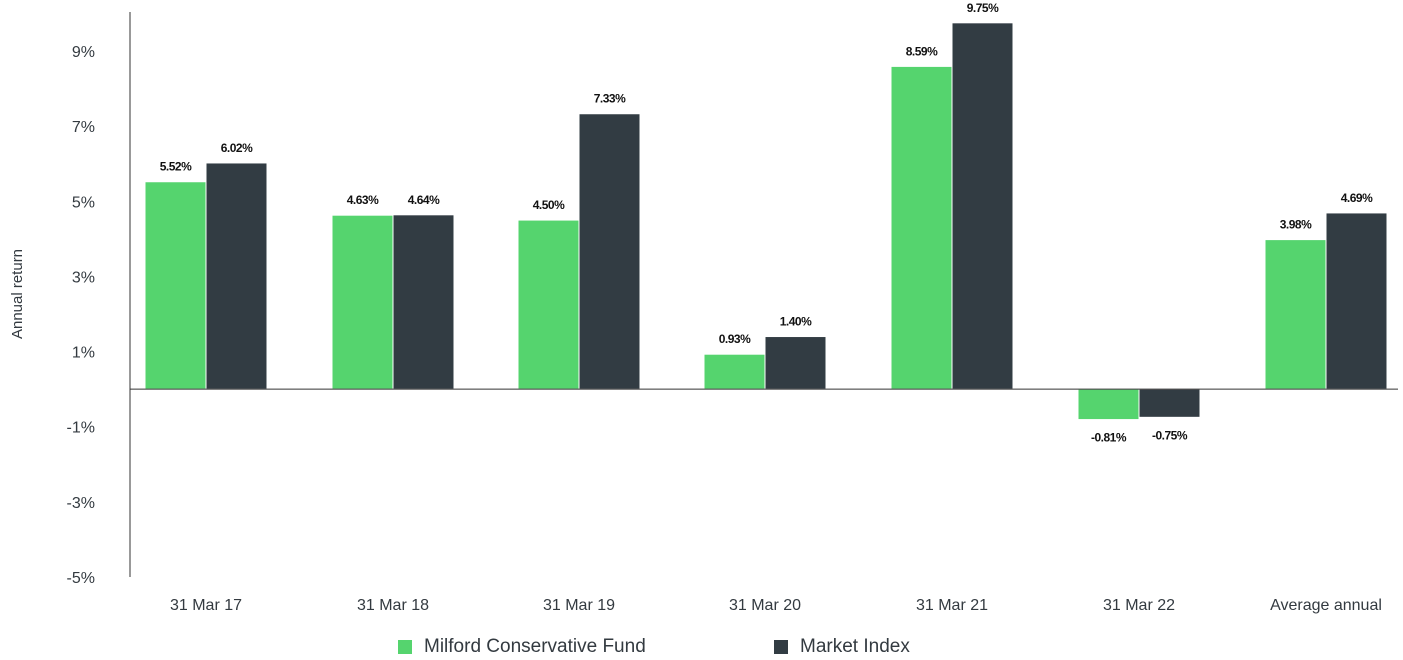 This screenshot has height=660, width=1403. I want to click on legend-item-fund: Milford Conservative Fund, so click(522, 647).